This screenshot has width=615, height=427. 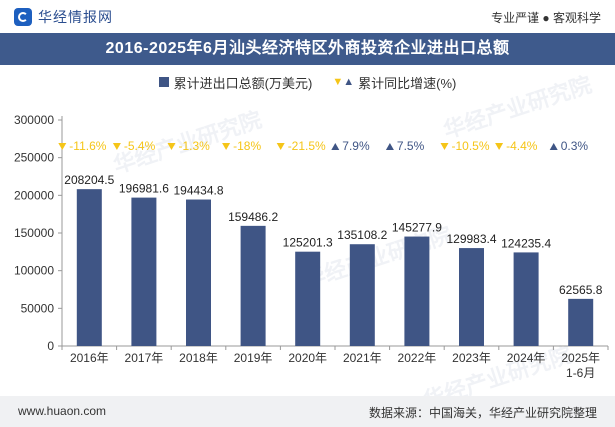 I want to click on x-tick-label: 2023年, so click(x=471, y=358).